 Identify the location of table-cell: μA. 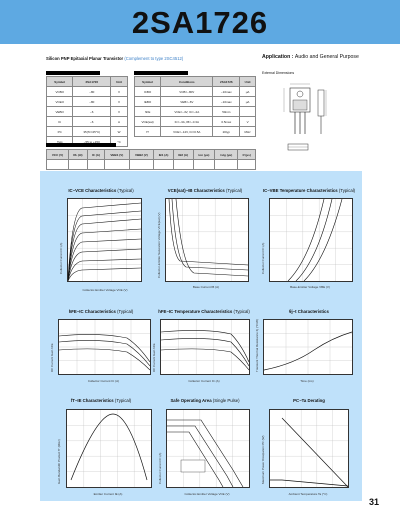
(247, 101).